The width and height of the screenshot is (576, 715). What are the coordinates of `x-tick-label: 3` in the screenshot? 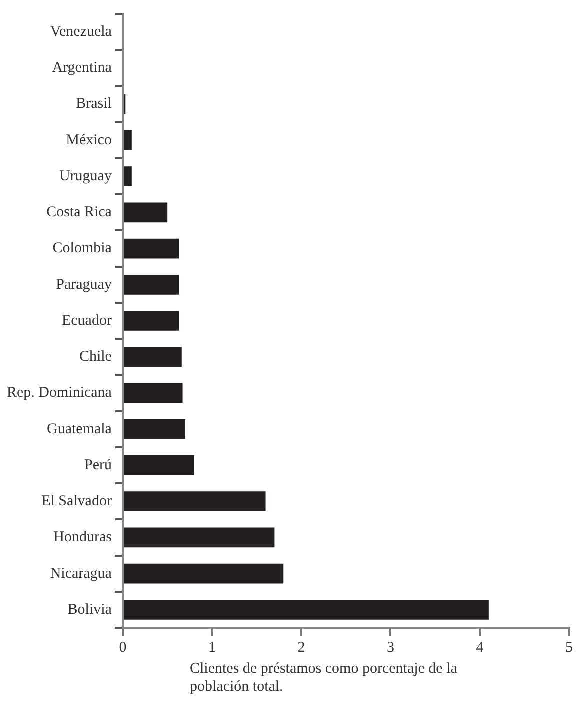 It's located at (390, 648).